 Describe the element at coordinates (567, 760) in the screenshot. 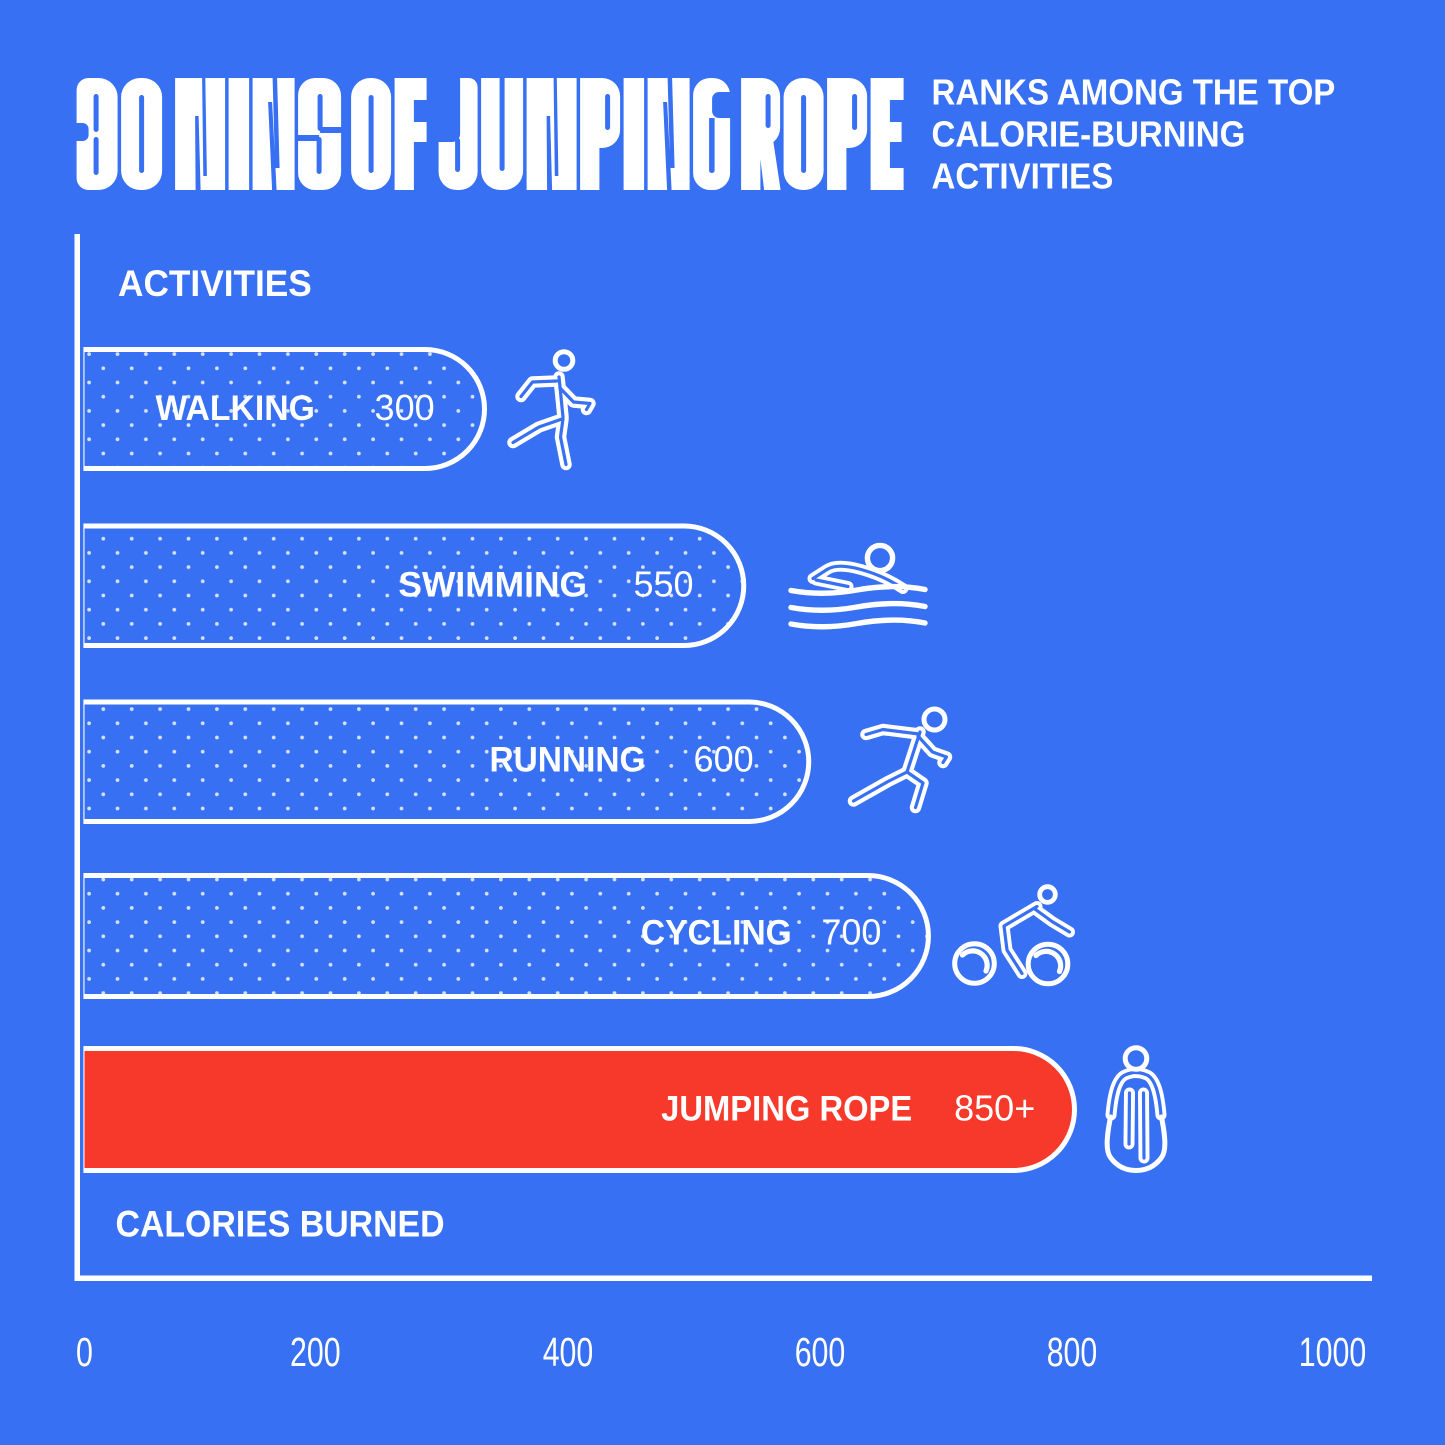

I see `svg-text: RUNNING` at that location.